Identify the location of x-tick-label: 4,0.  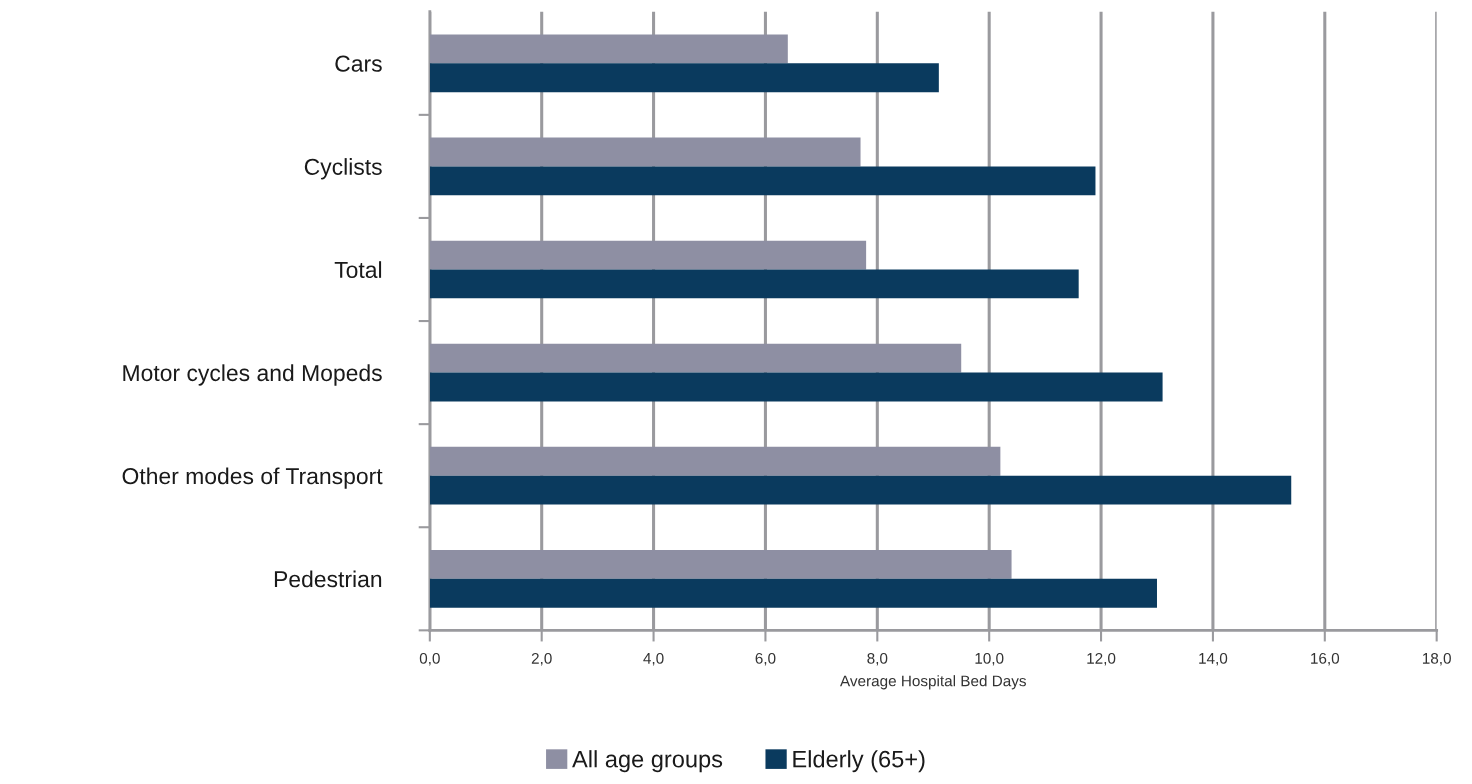
(653, 659).